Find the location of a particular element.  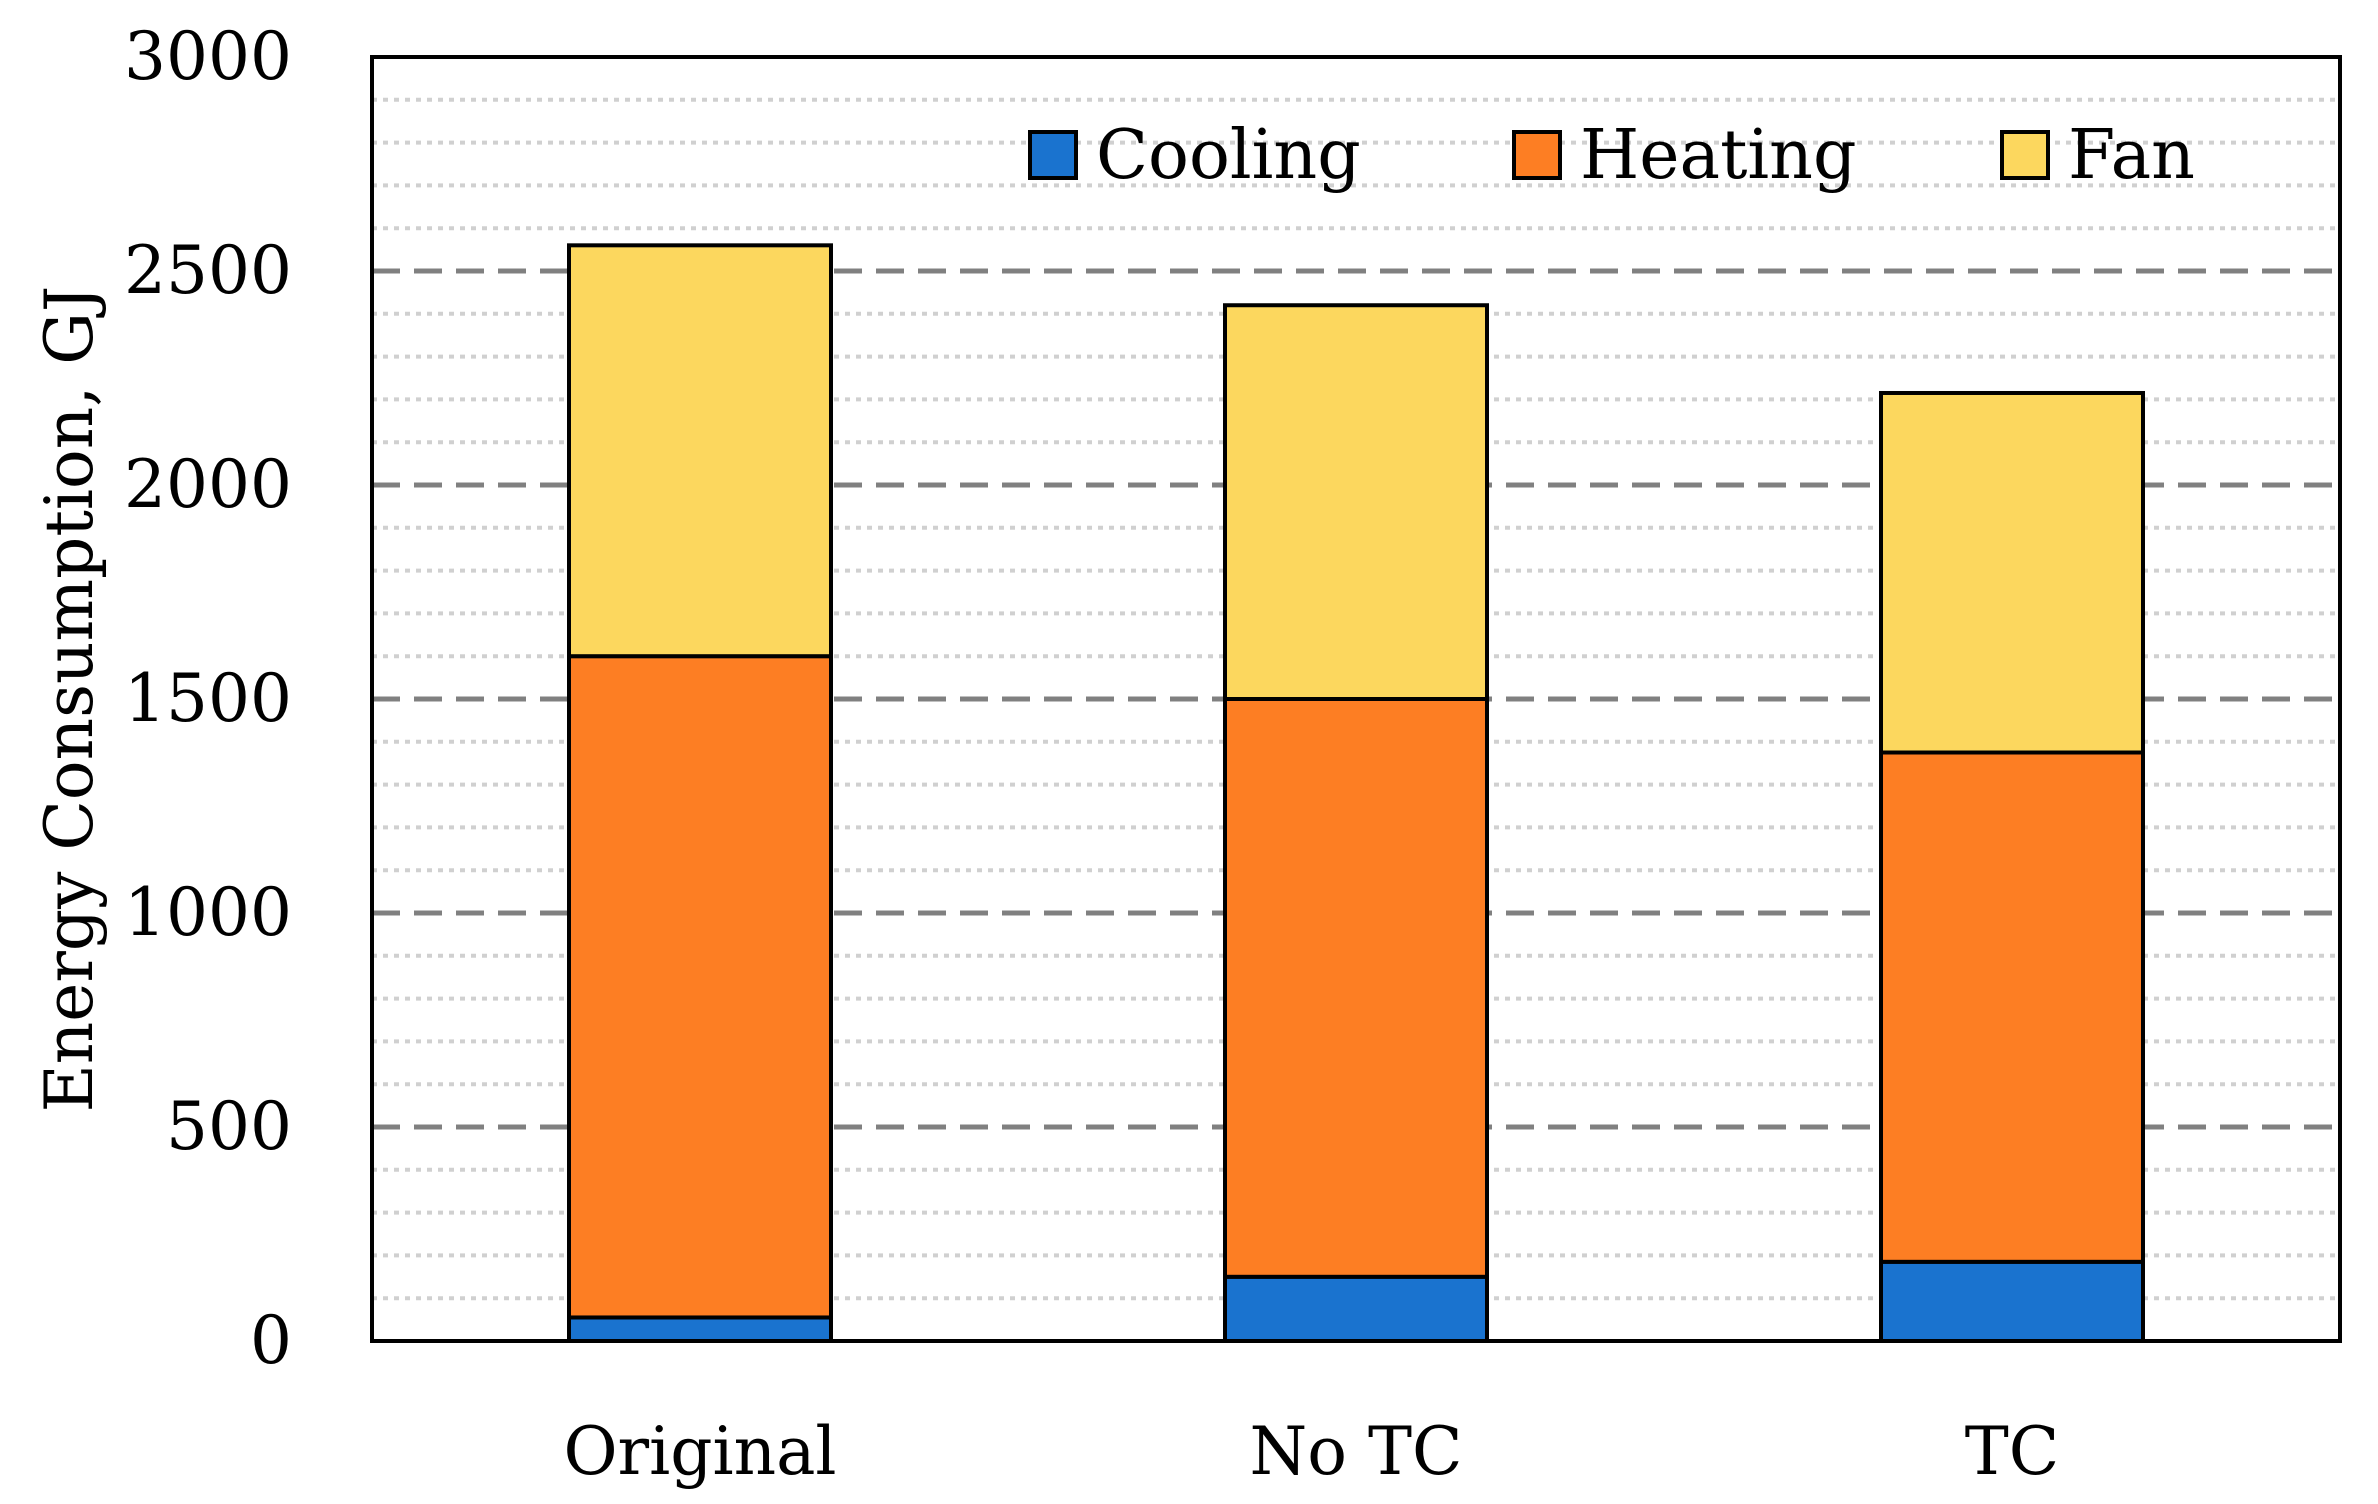

legend-swatch-fan is located at coordinates (2025, 155).